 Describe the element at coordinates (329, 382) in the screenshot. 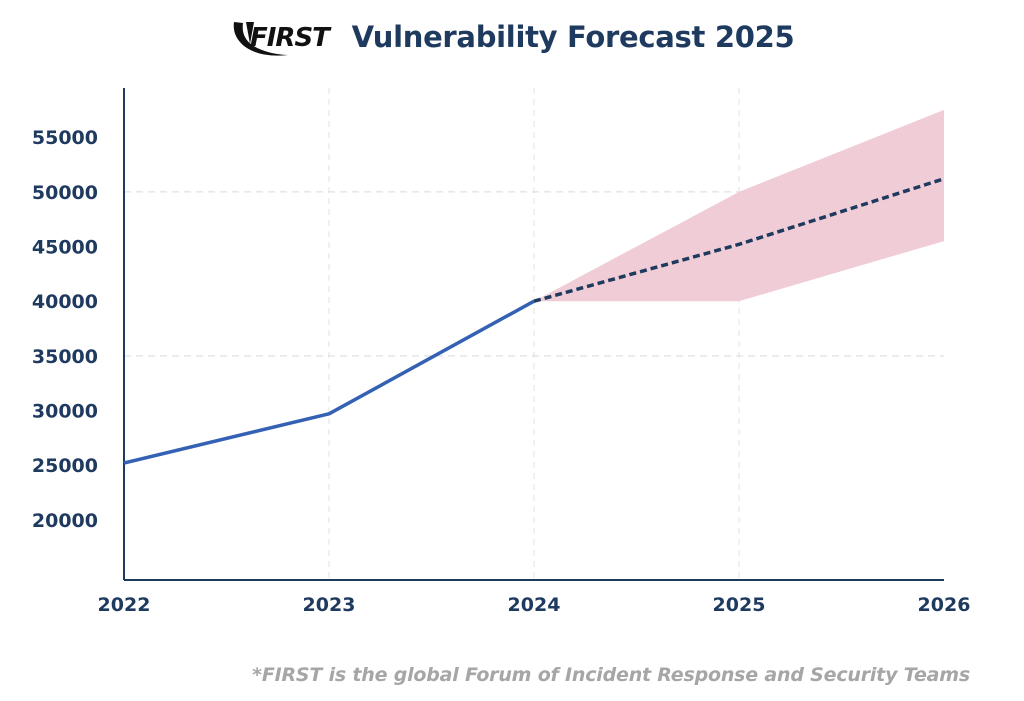

I see `actual-series-line` at that location.